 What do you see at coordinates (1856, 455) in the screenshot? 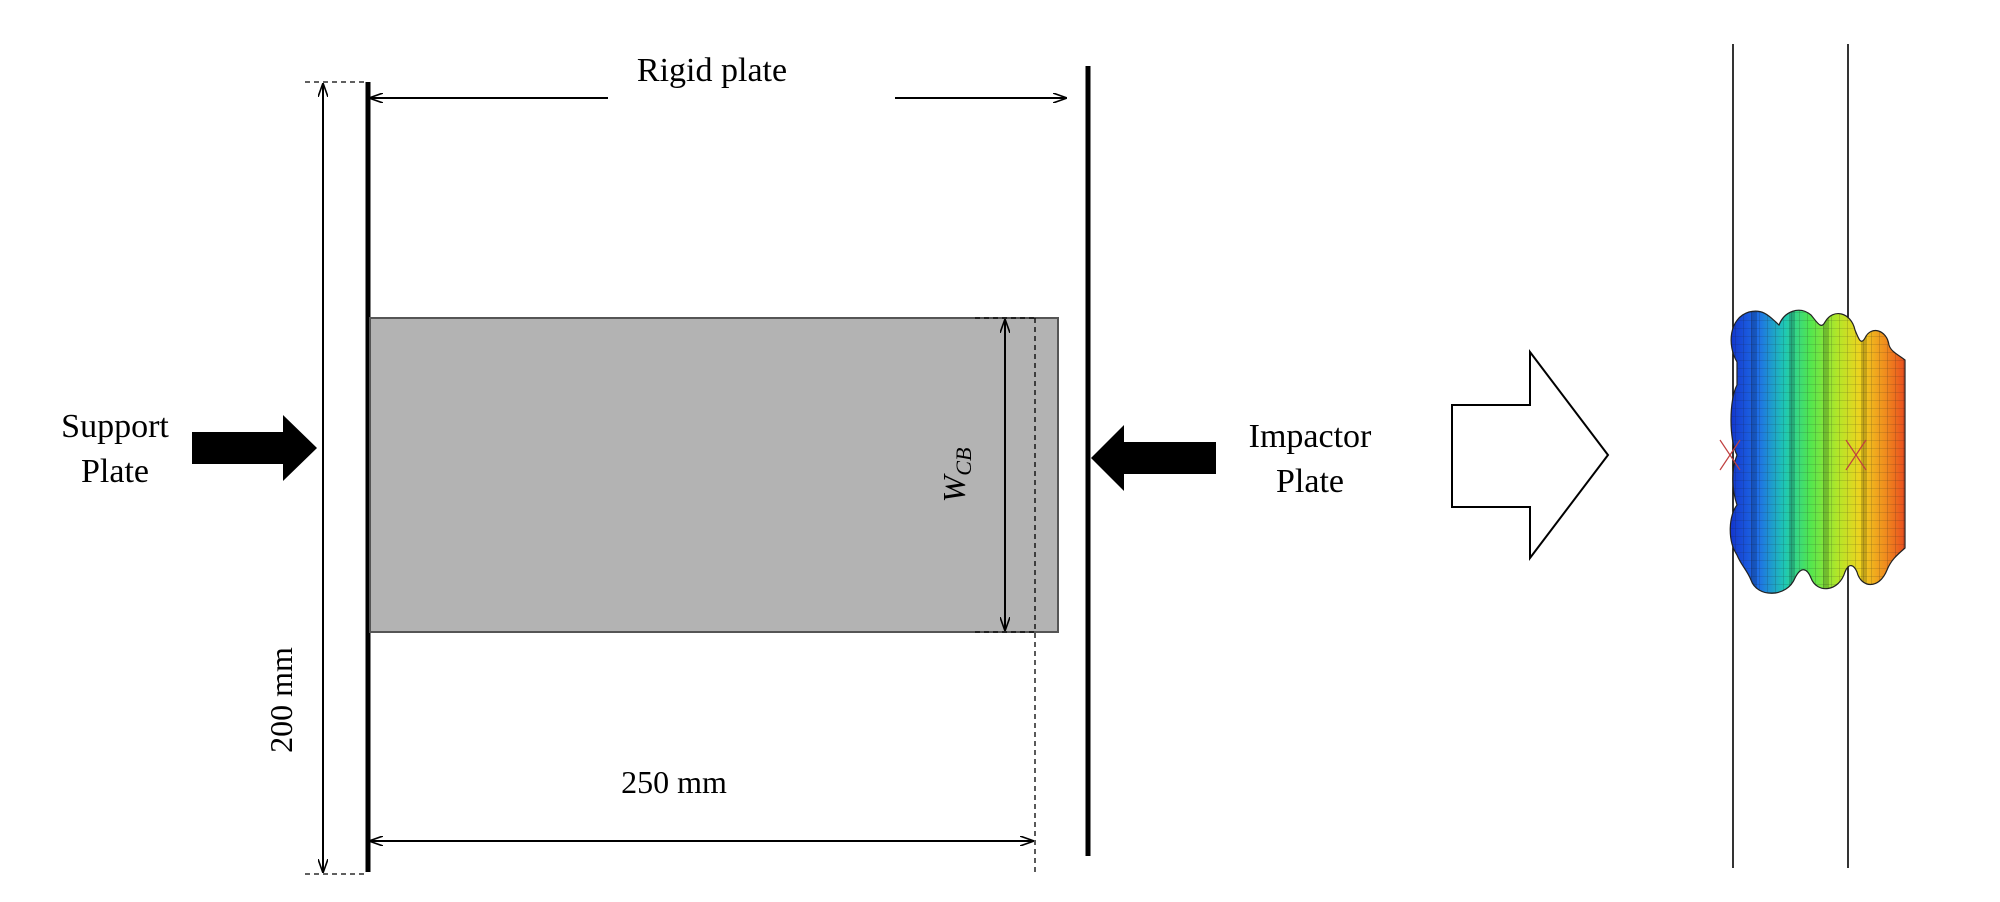
I see `reference-marker-right` at bounding box center [1856, 455].